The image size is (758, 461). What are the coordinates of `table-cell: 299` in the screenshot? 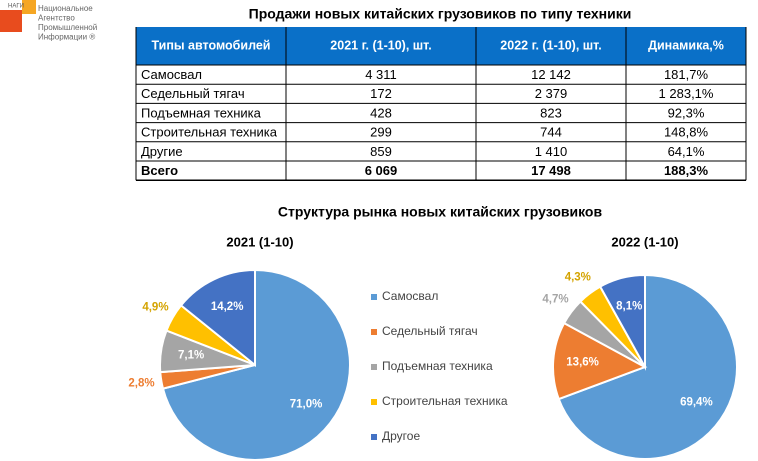 It's located at (381, 132).